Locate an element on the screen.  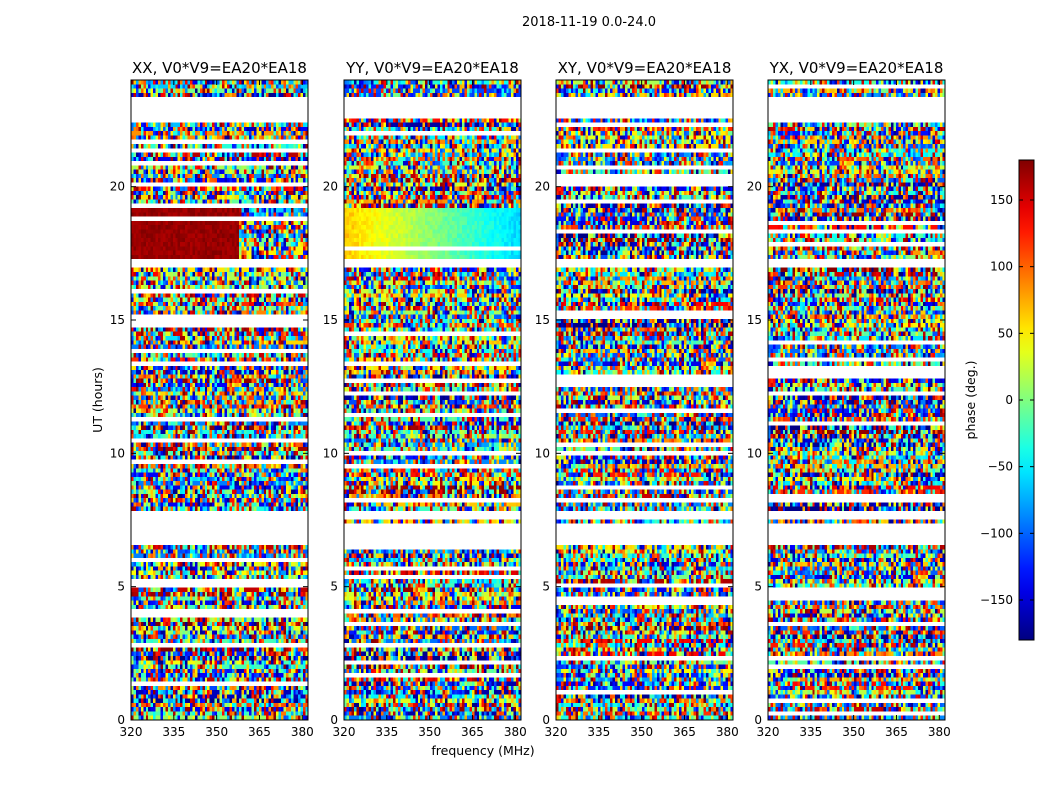
colorbar-tick-label: 100 is located at coordinates (1001, 267).